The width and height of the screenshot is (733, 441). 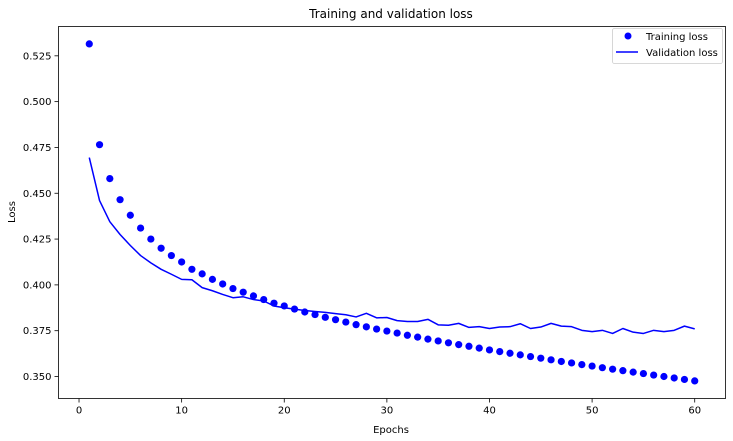 What do you see at coordinates (37, 285) in the screenshot?
I see `y-tick-label: 0.400` at bounding box center [37, 285].